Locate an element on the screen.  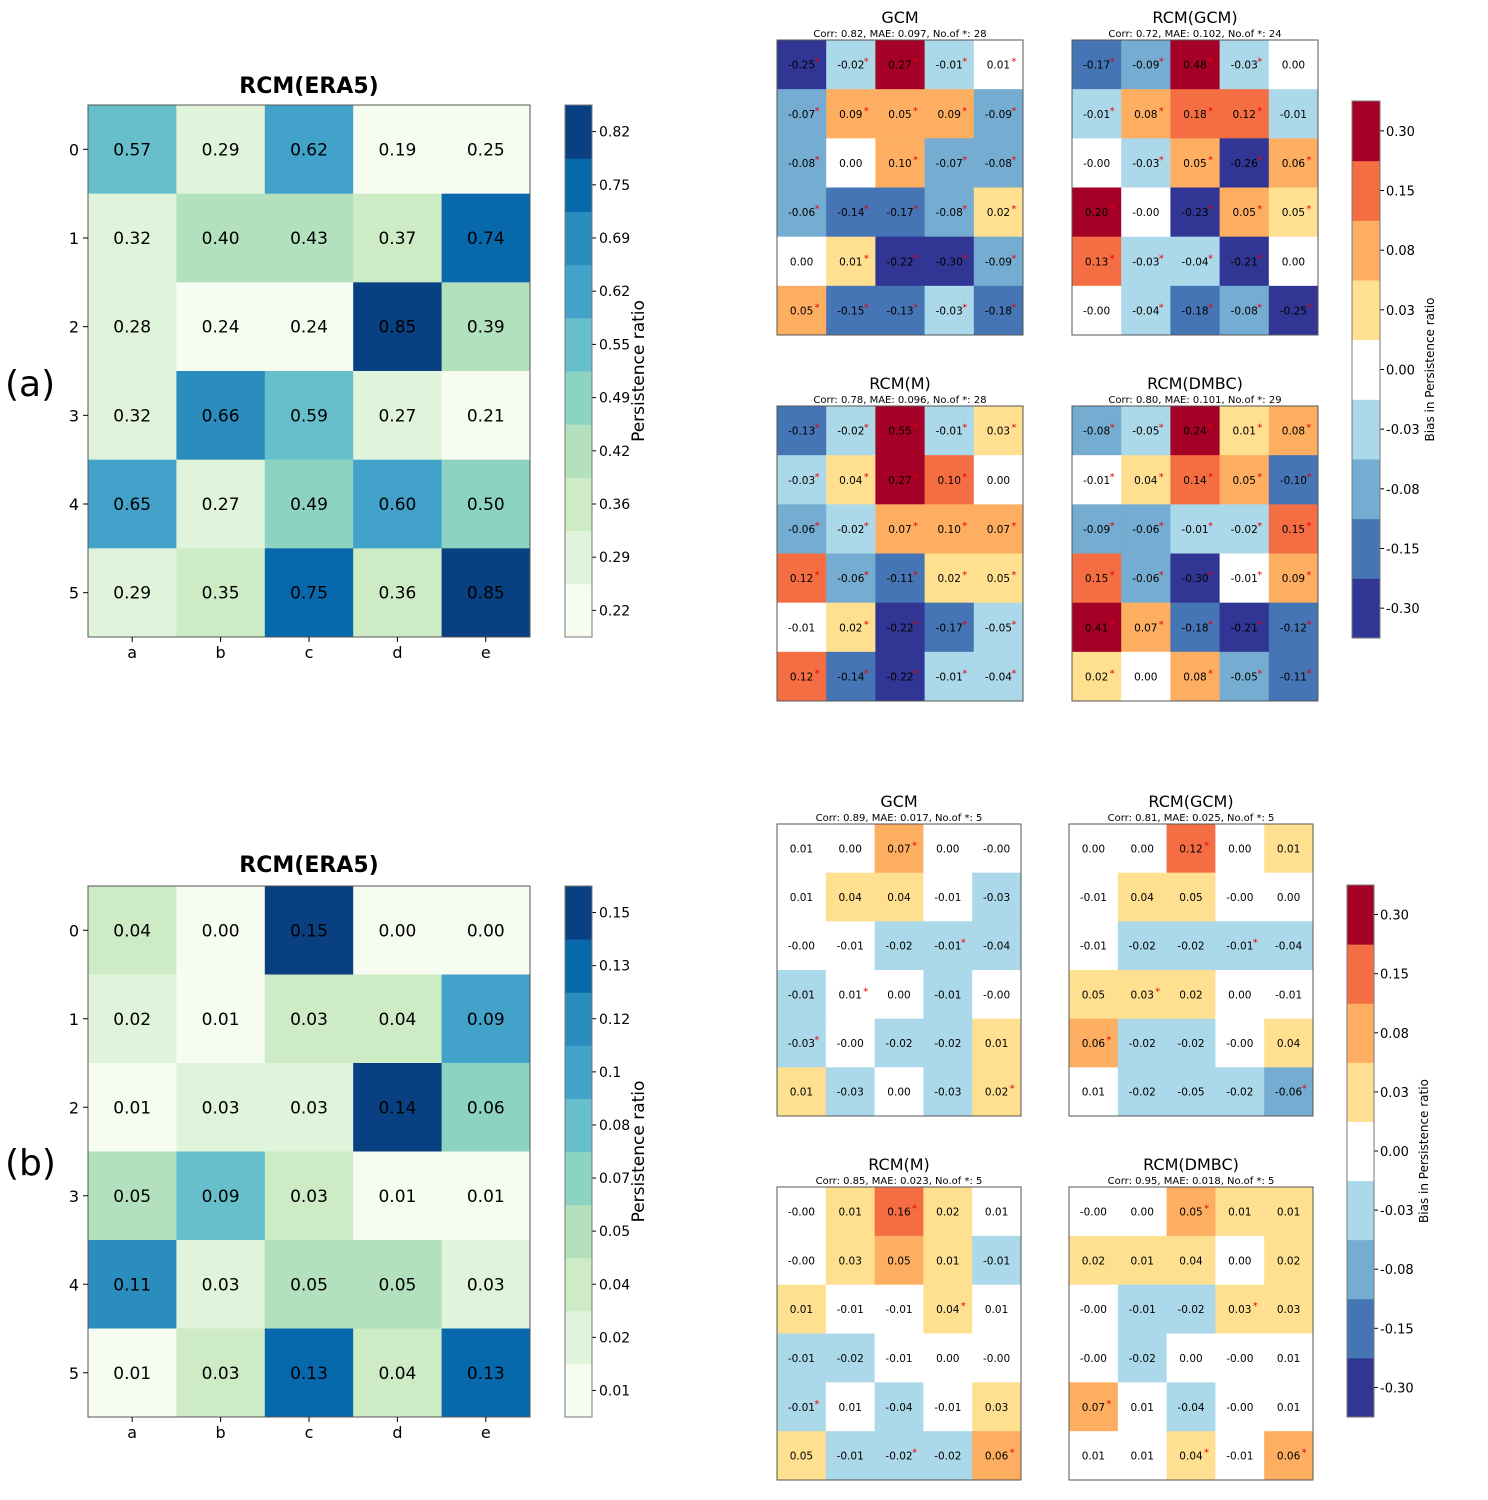
colorbar-label: Persistence ratio is located at coordinates (639, 371).